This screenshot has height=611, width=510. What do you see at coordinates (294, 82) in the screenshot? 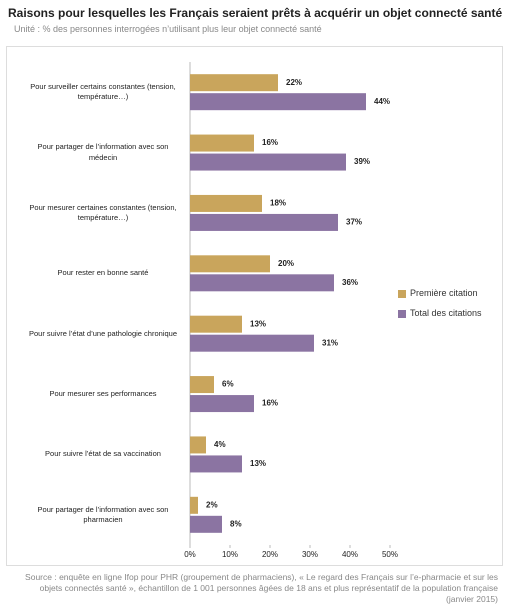
I see `value-label: 22%` at bounding box center [294, 82].